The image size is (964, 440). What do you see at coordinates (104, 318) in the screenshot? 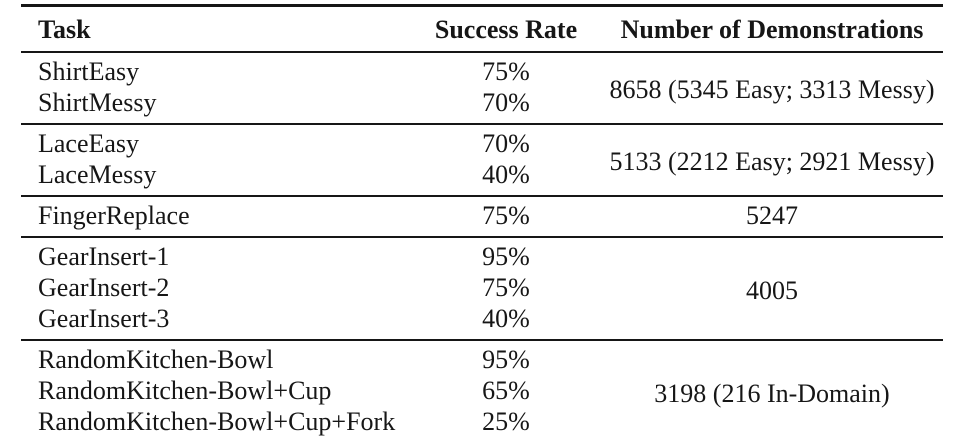
I see `task-cell: GearInsert-3` at bounding box center [104, 318].